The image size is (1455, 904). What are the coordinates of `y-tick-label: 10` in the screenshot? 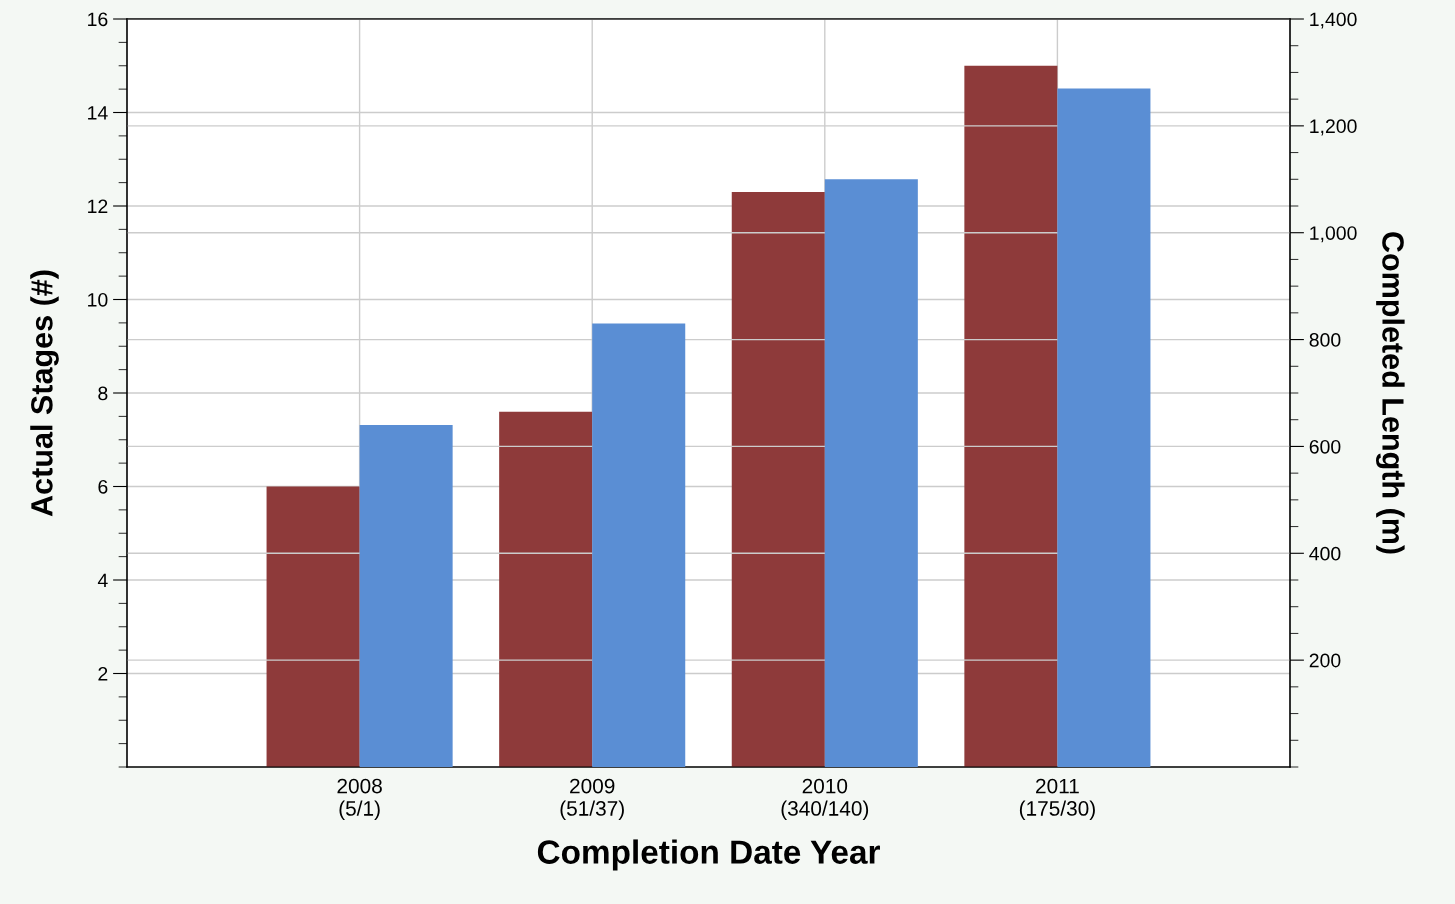 It's located at (98, 299).